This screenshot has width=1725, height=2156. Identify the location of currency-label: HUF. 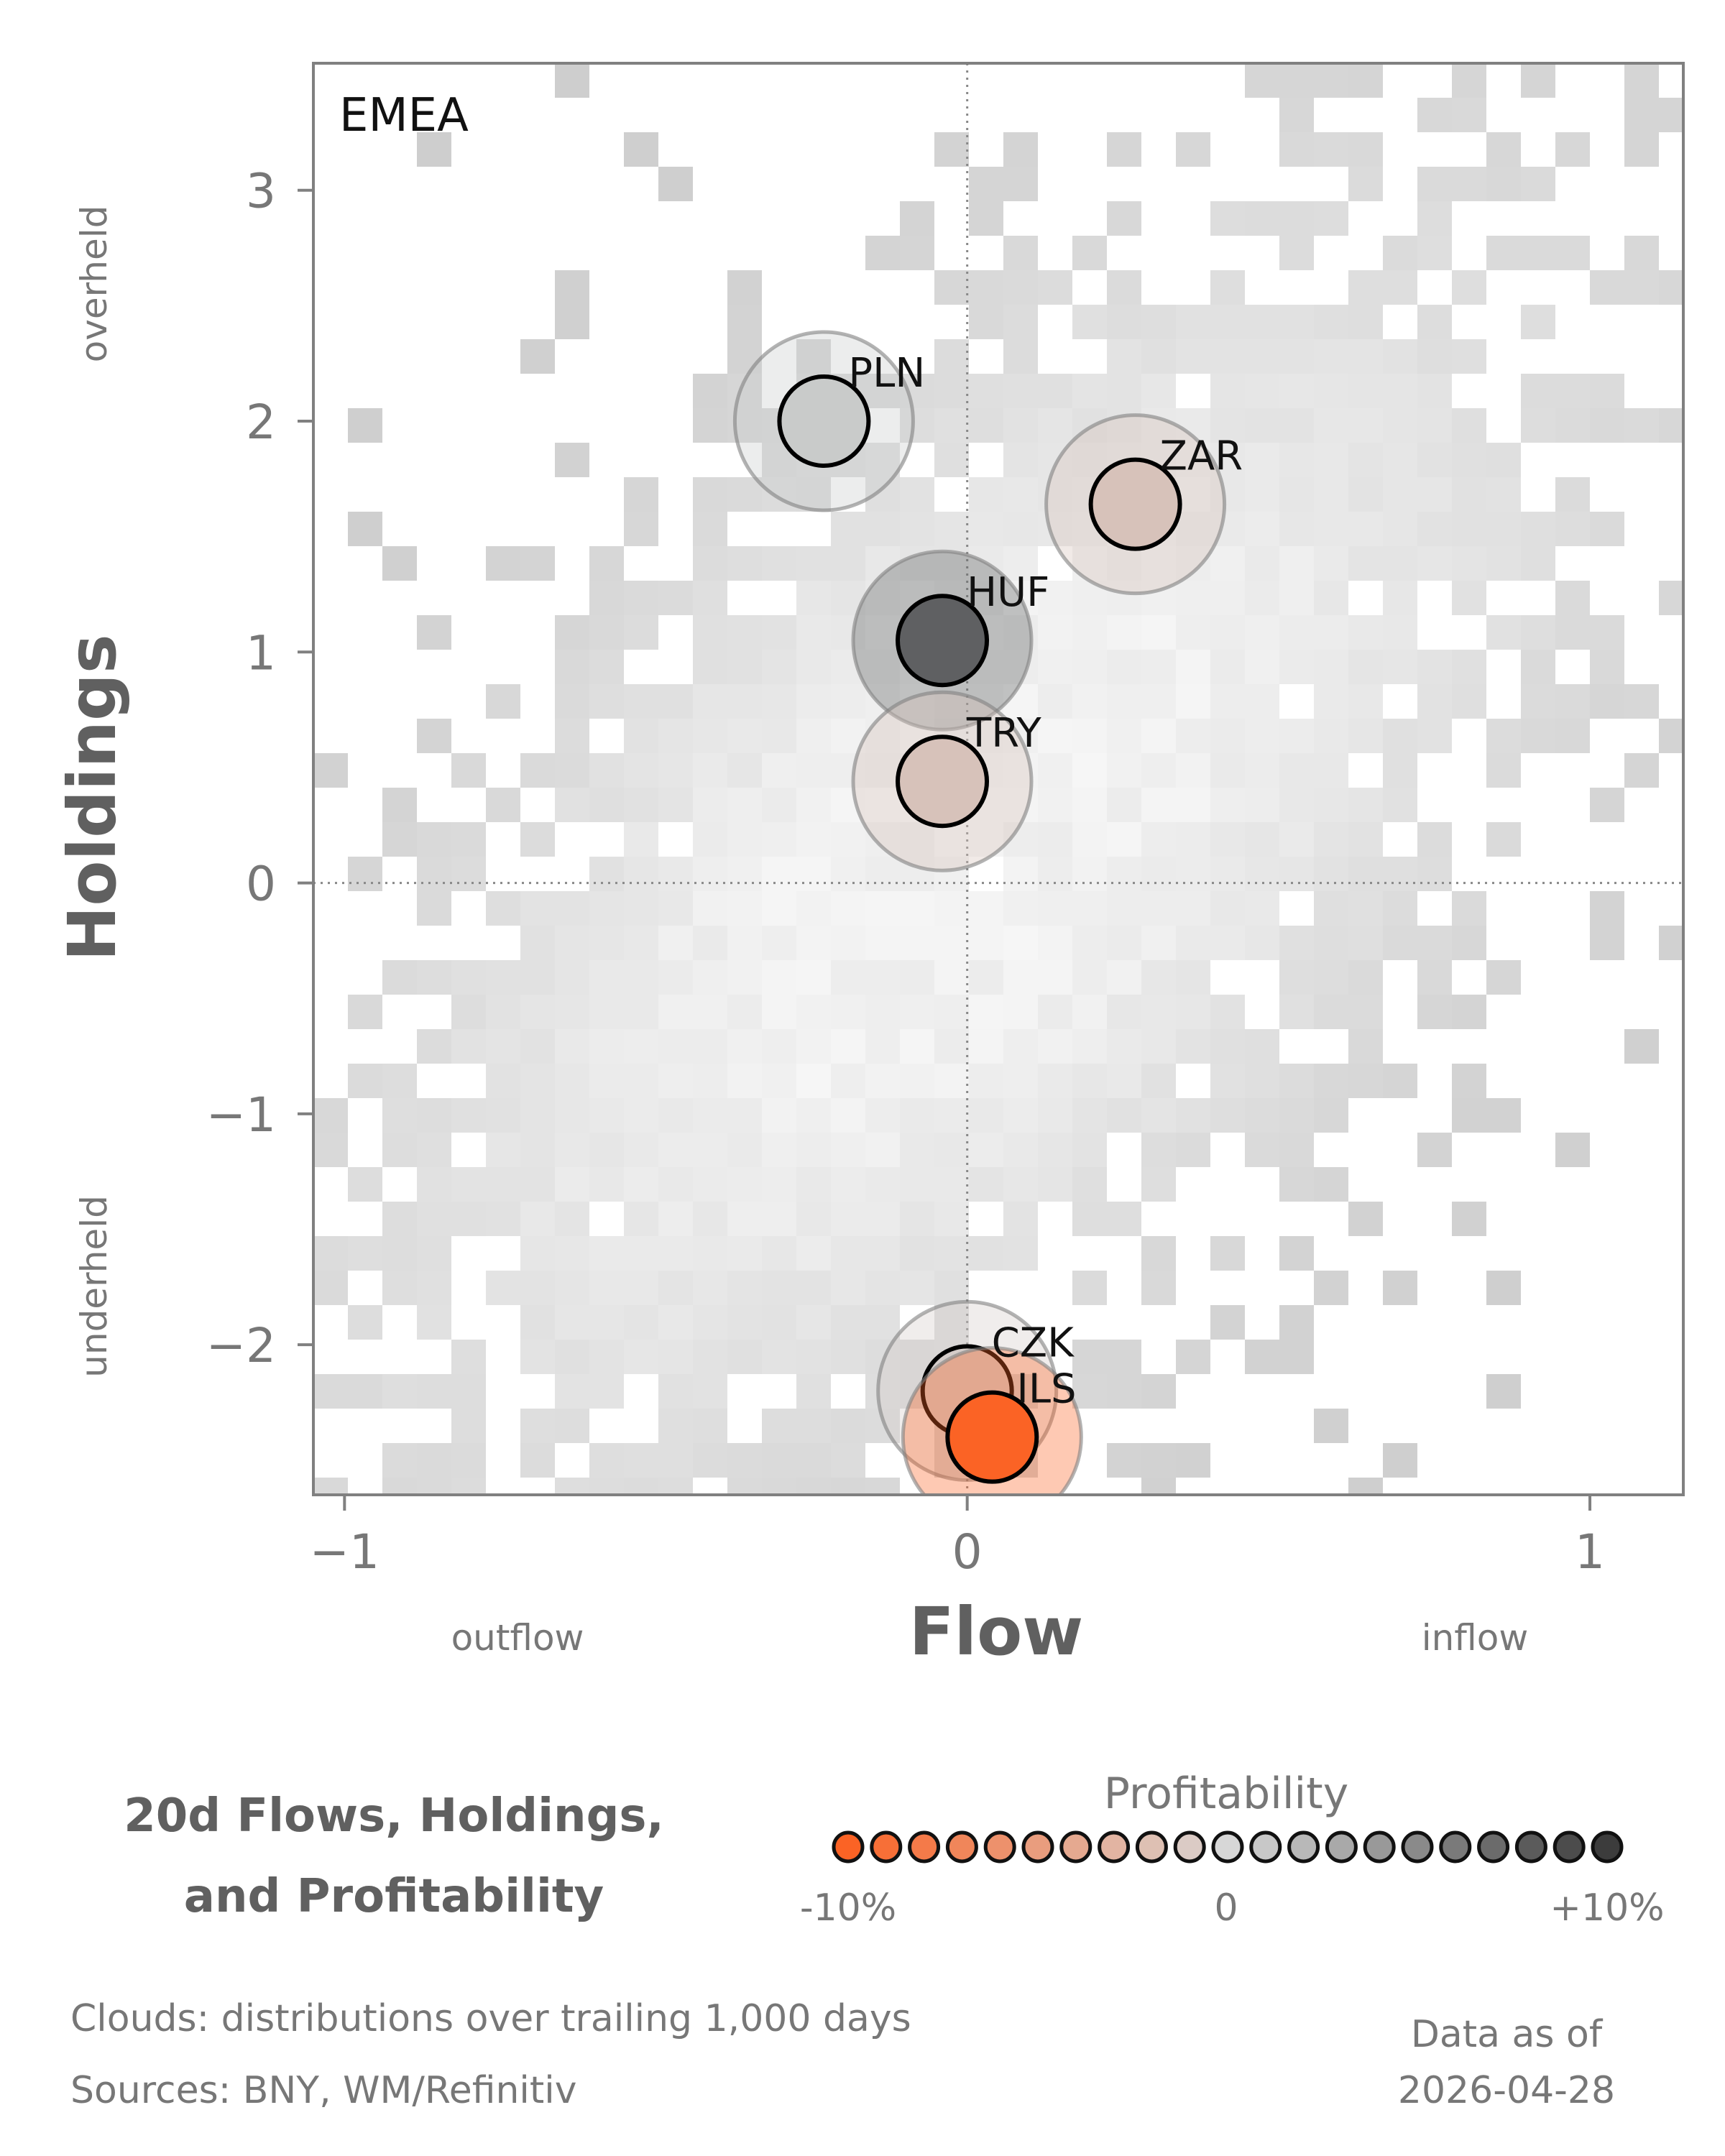
(1008, 592).